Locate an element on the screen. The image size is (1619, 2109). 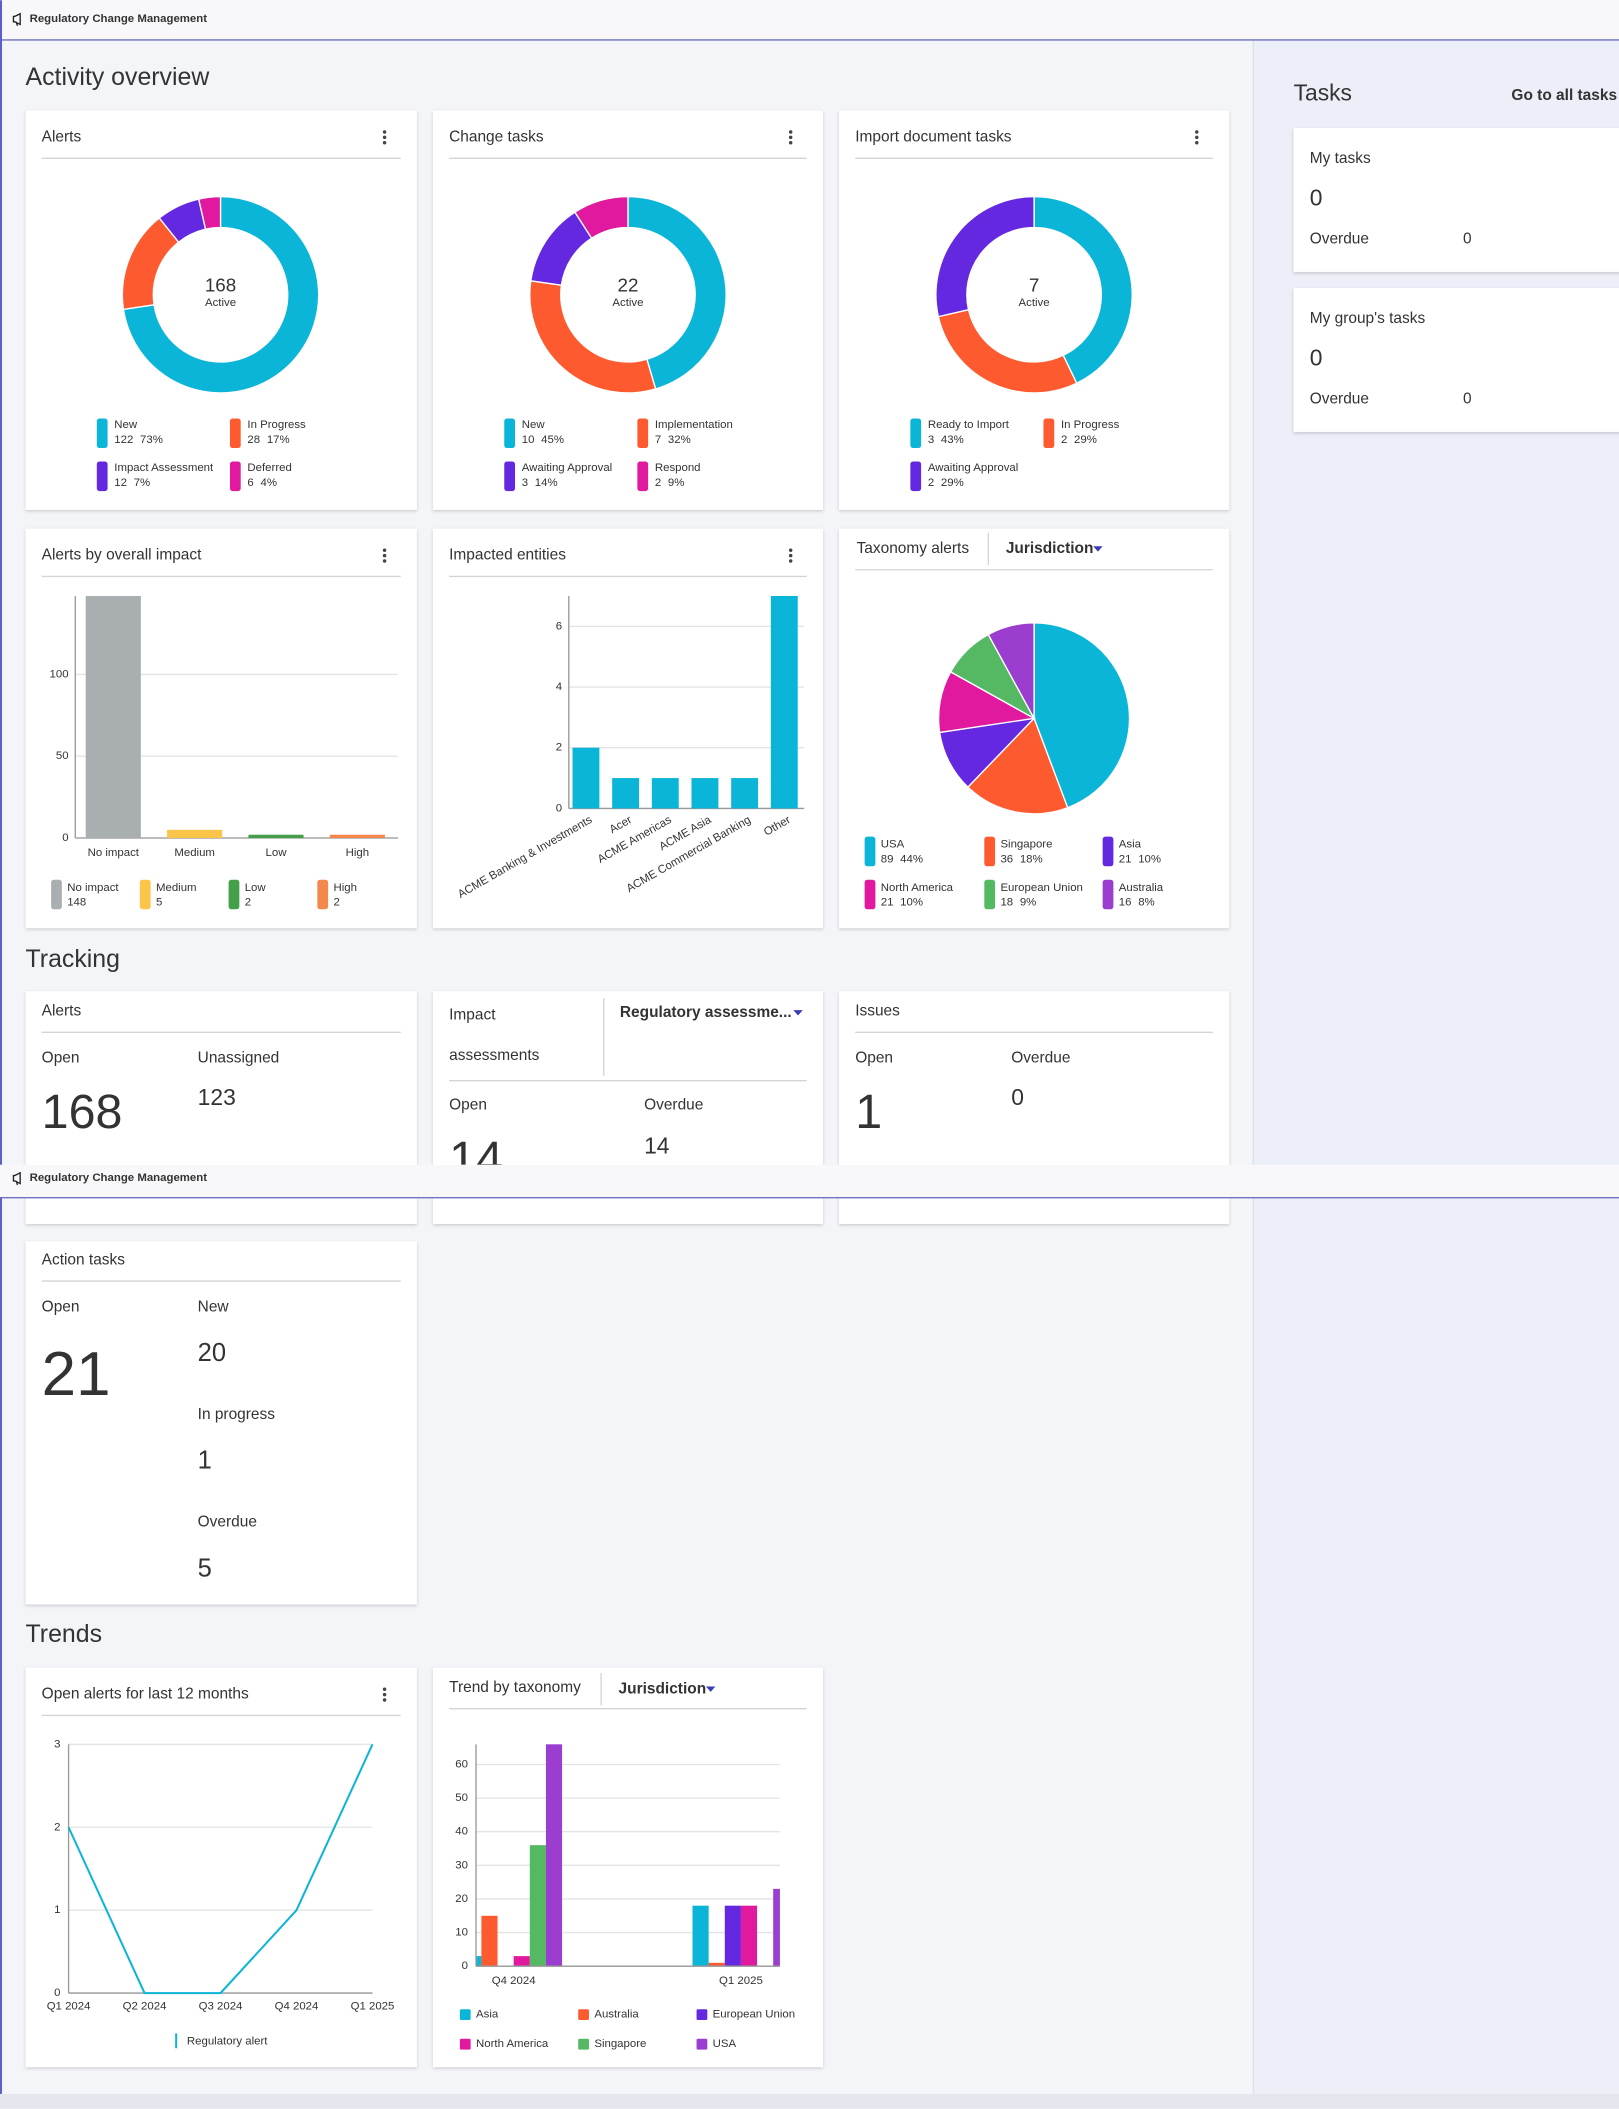
percent: 7% is located at coordinates (142, 483).